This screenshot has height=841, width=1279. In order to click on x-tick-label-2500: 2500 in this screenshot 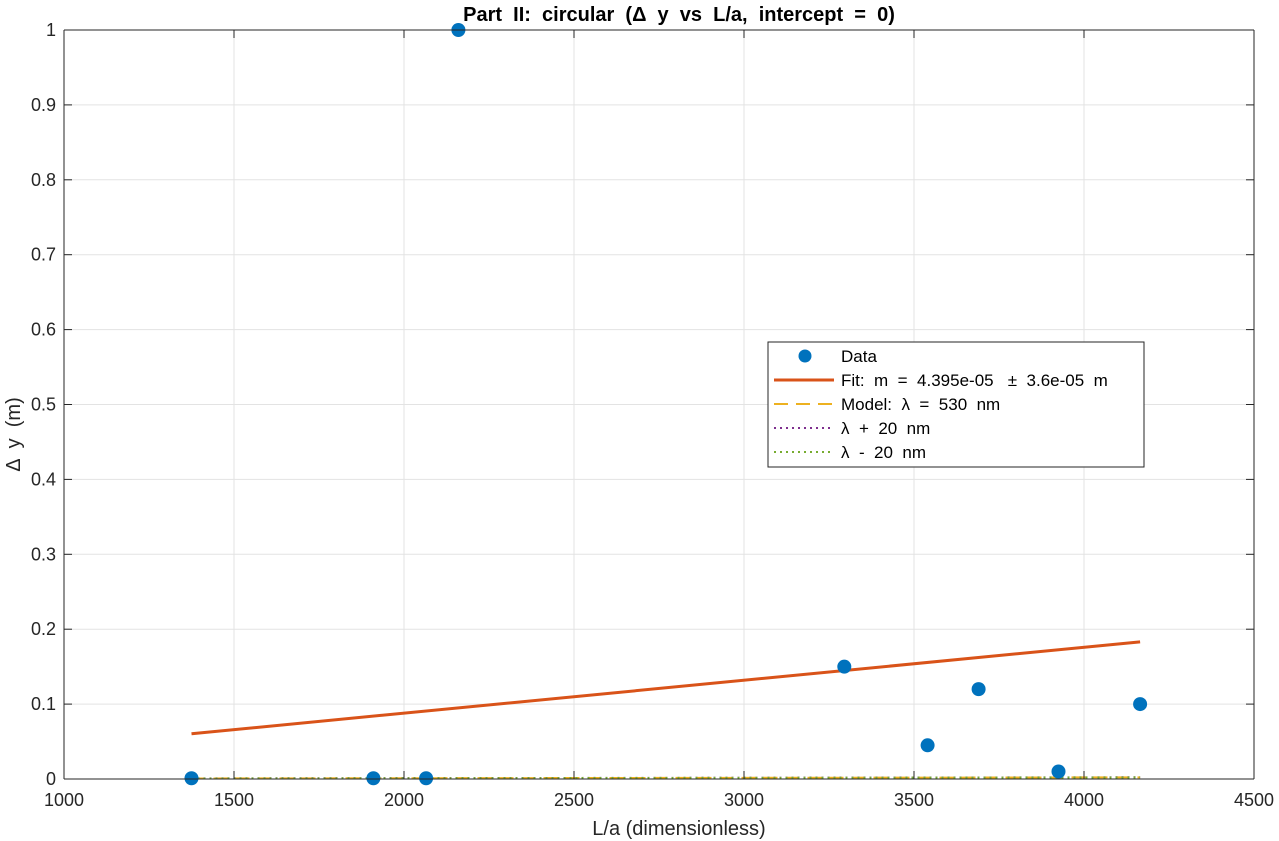, I will do `click(574, 800)`.